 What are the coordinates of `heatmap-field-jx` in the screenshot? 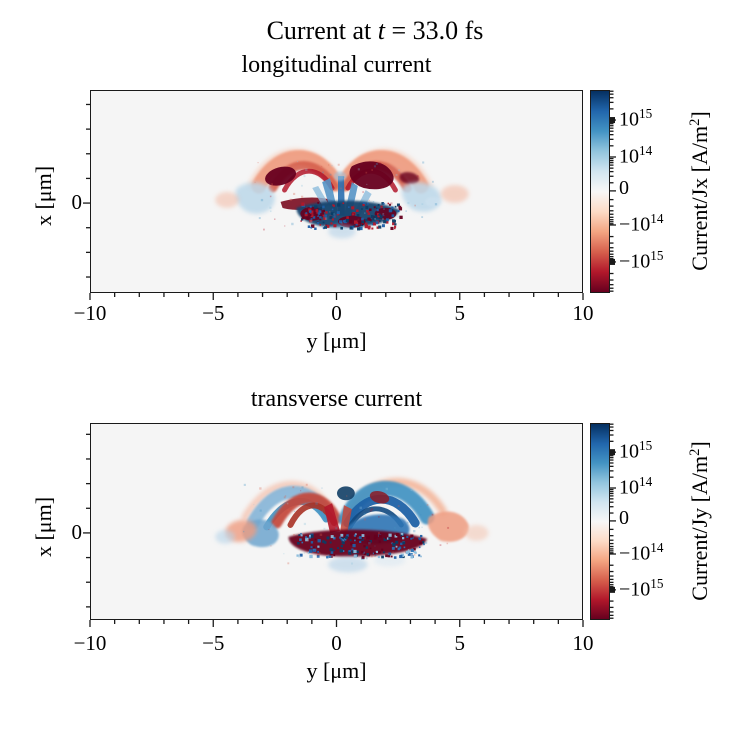 It's located at (342, 193).